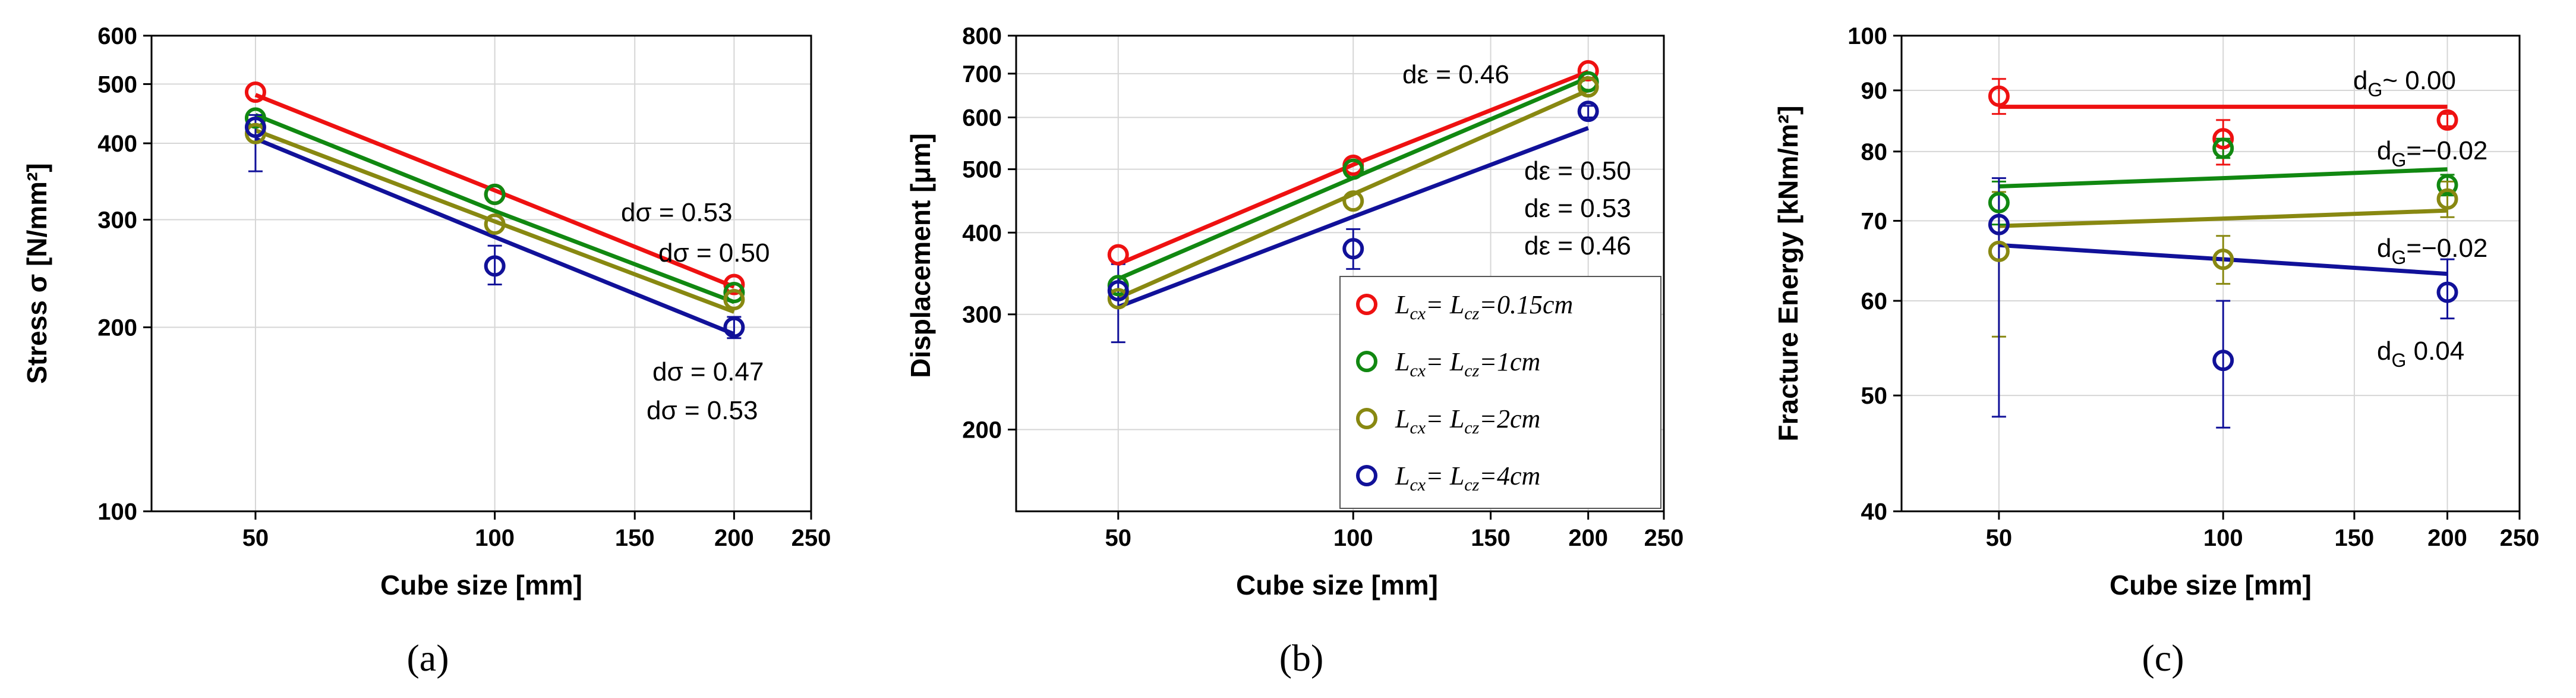 This screenshot has width=2576, height=698. I want to click on legend-label: Lcx= Lcz=4cm, so click(1467, 478).